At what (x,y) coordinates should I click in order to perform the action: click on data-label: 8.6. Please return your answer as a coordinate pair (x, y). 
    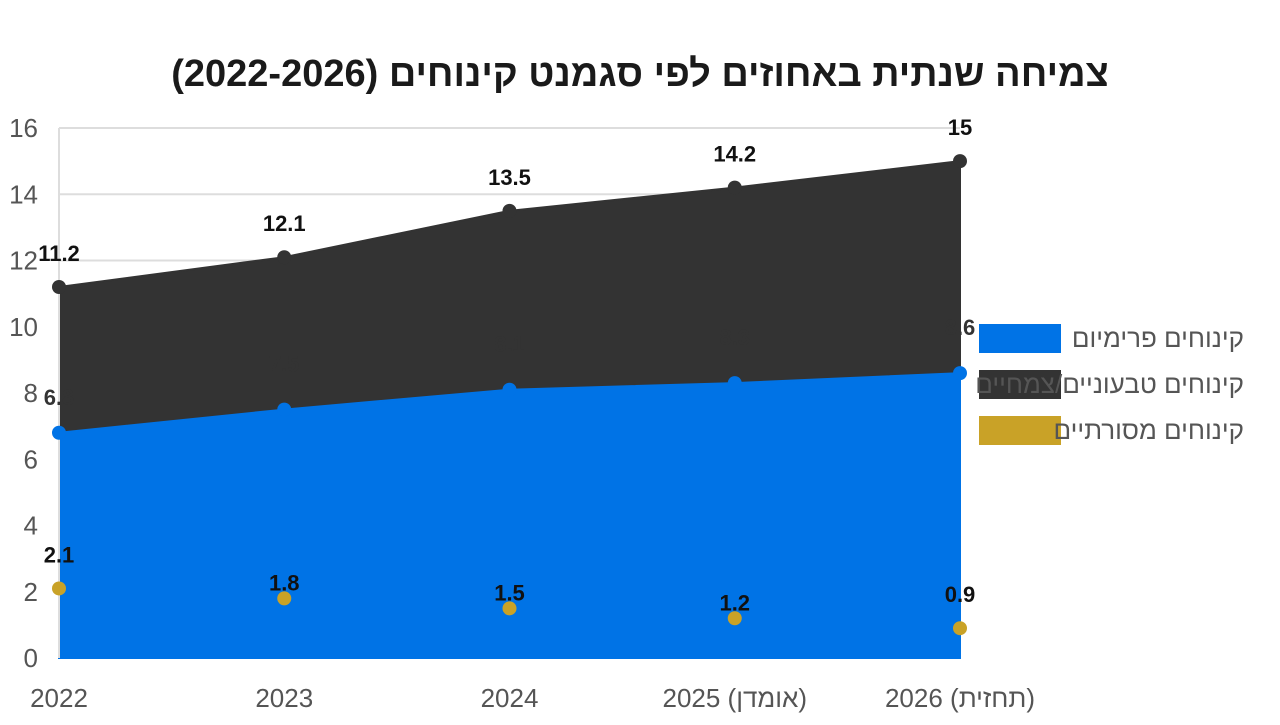
    Looking at the image, I should click on (960, 327).